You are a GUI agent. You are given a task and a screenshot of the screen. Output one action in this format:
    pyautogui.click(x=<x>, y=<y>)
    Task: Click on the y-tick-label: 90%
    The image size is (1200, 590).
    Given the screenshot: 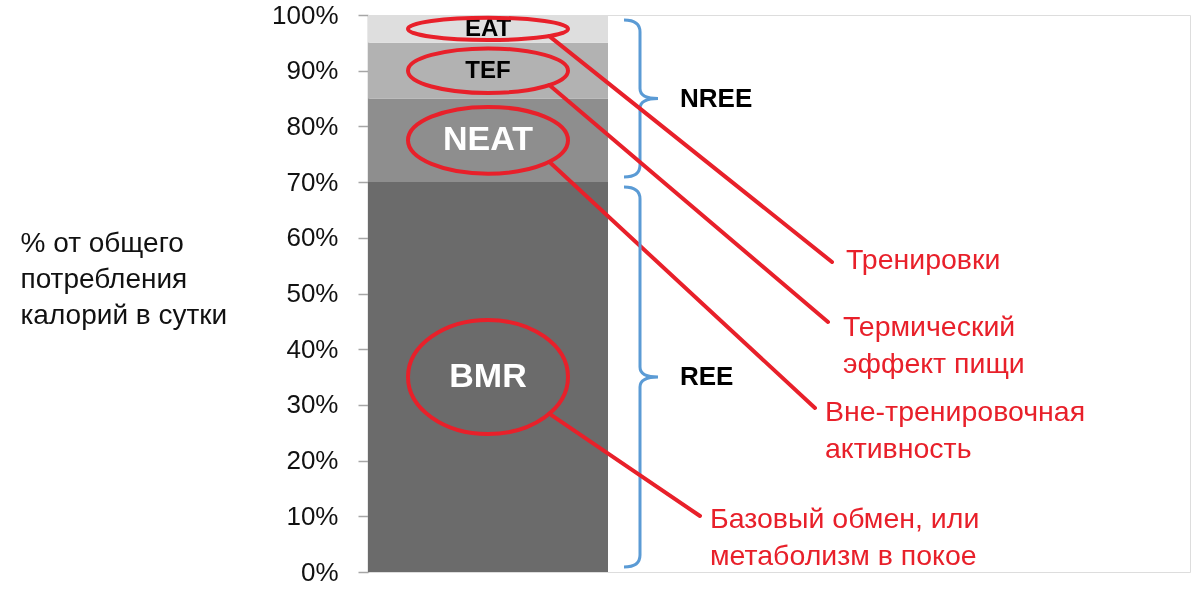 What is the action you would take?
    pyautogui.click(x=312, y=70)
    